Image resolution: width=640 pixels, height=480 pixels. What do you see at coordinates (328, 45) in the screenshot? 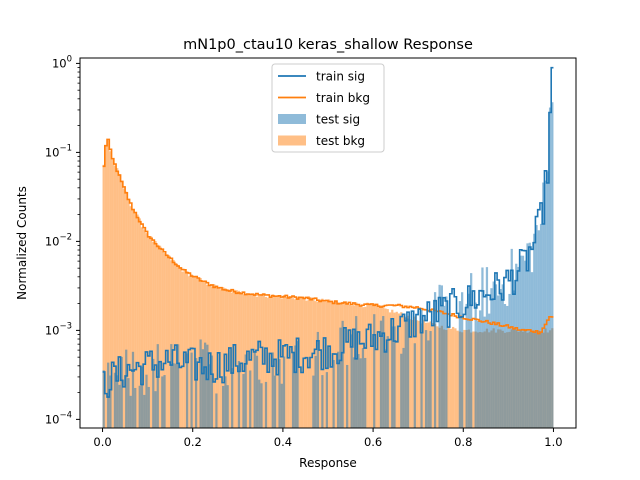
I see `chart-title: mN1p0_ctau10 keras_shallow Response` at bounding box center [328, 45].